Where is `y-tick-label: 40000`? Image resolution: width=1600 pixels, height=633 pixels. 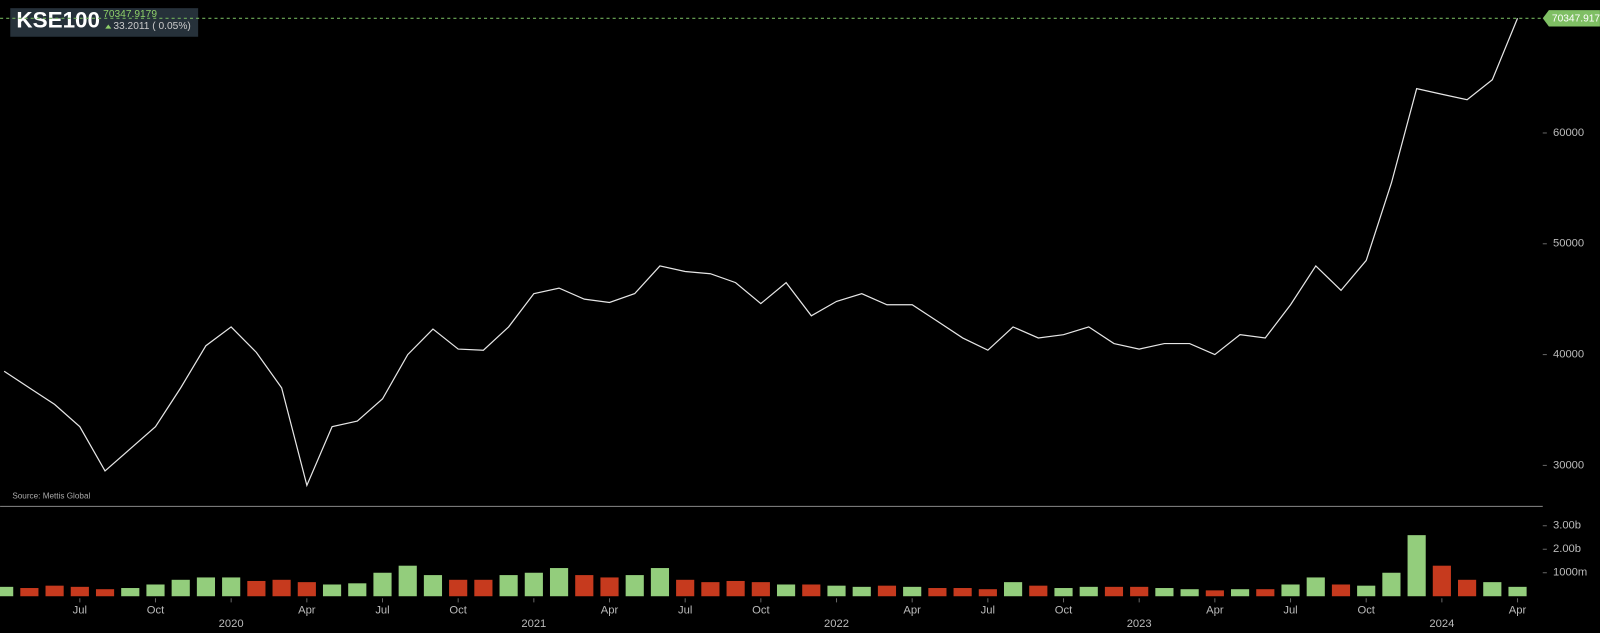 y-tick-label: 40000 is located at coordinates (1568, 355).